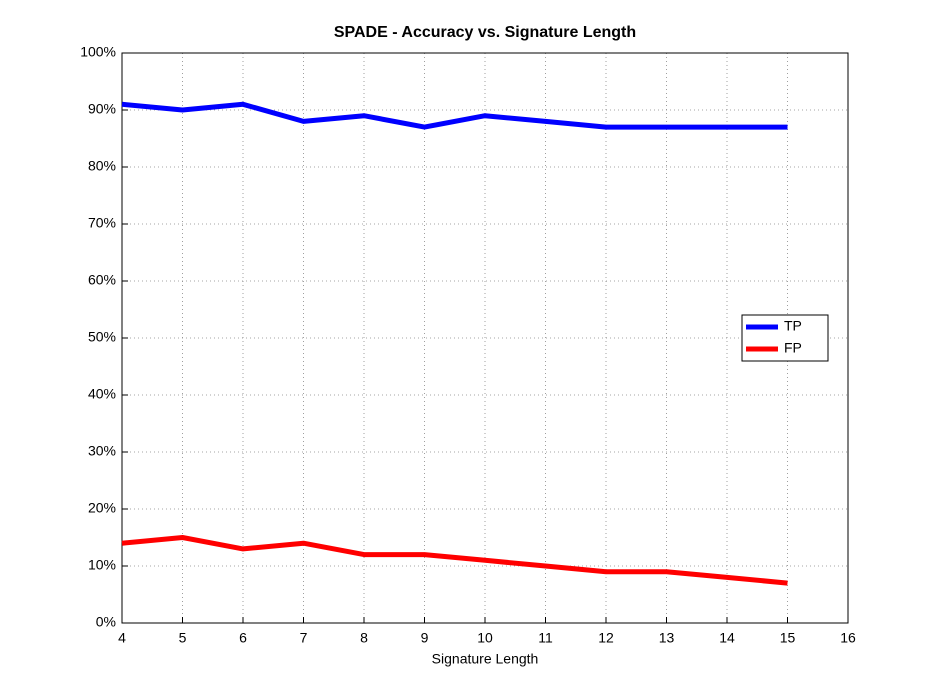  I want to click on x-axis-label: Signature Length, so click(485, 659).